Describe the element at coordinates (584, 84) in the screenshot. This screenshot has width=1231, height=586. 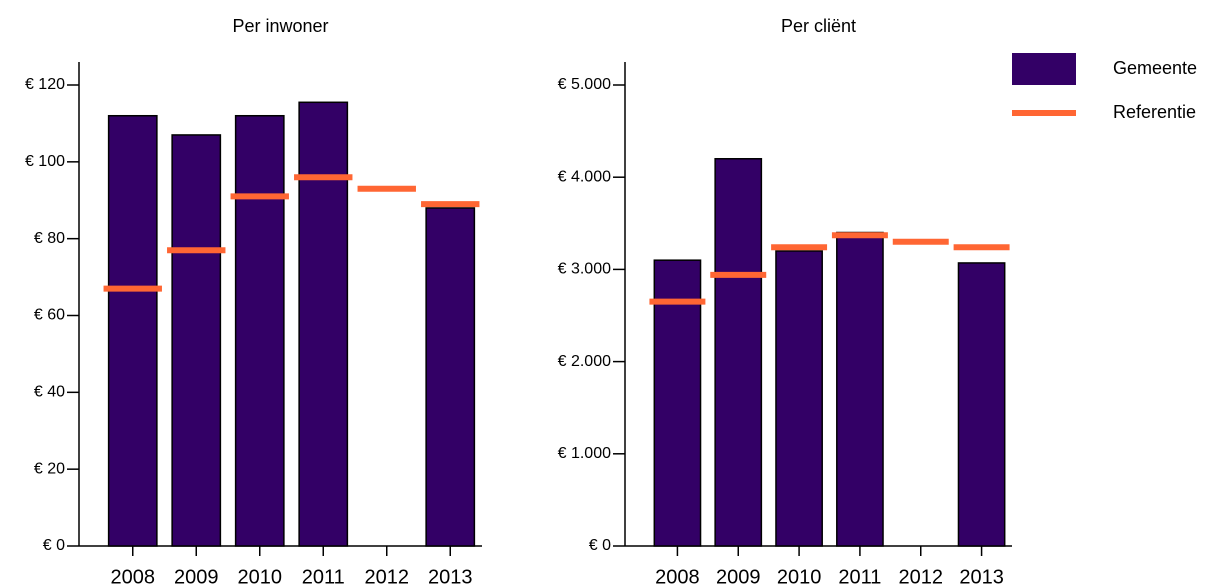
I see `y-tick-label: € 5.000` at that location.